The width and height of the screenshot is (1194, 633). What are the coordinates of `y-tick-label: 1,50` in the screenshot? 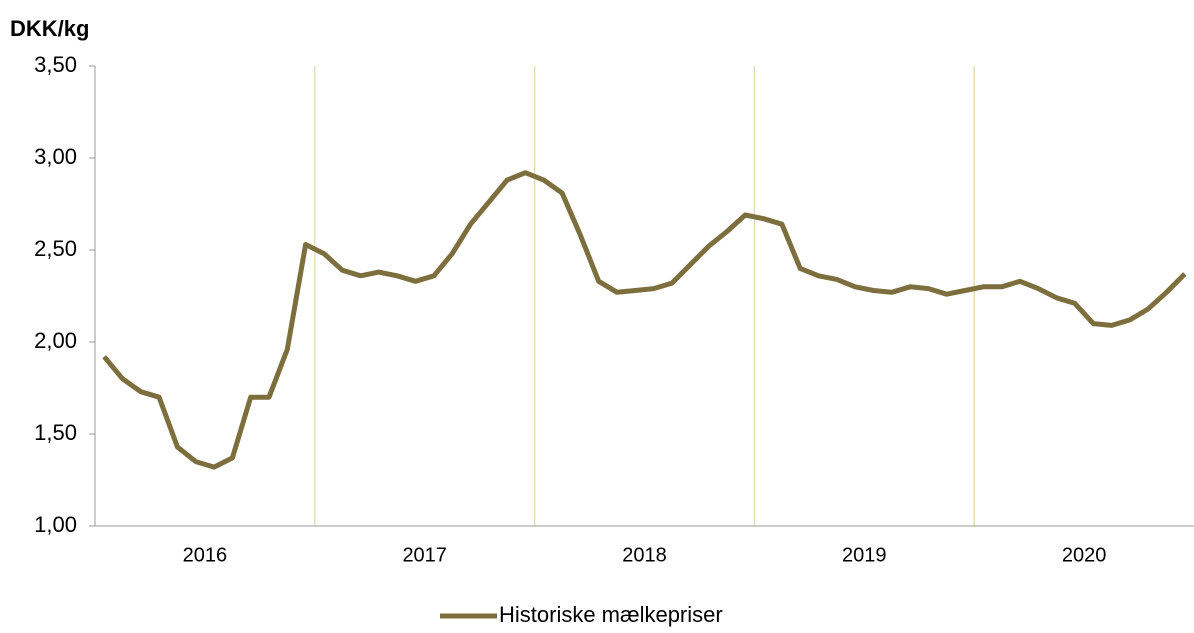 It's located at (55, 432).